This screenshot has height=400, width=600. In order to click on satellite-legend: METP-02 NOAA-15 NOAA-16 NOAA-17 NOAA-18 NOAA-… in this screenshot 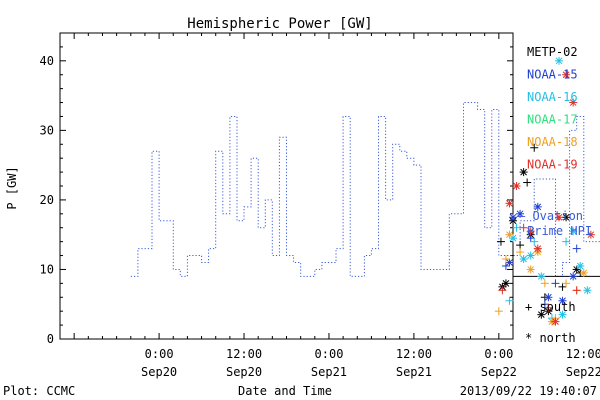, I will do `click(552, 108)`.